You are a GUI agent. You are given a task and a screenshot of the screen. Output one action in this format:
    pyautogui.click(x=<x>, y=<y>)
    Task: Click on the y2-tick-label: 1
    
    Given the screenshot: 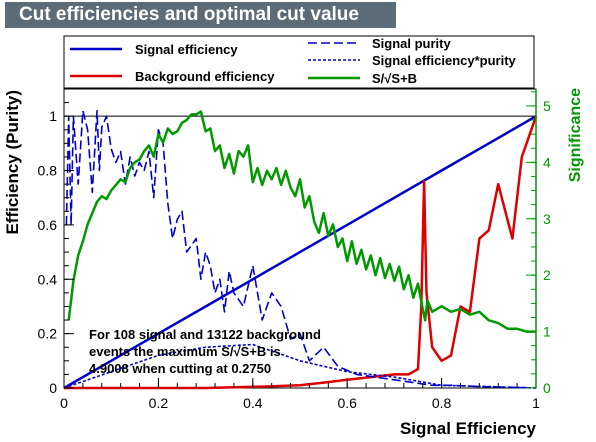 What is the action you would take?
    pyautogui.click(x=547, y=332)
    